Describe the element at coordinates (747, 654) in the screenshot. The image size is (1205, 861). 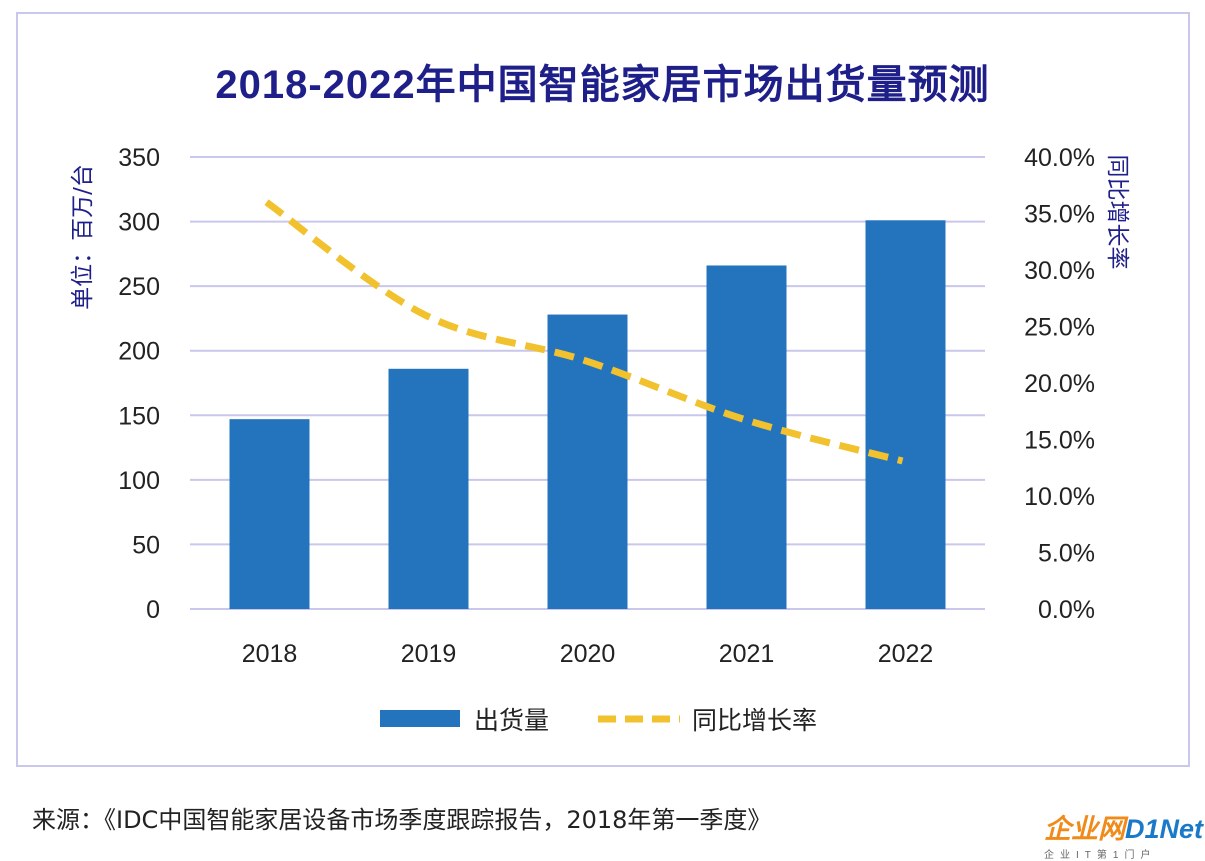
I see `x-tick-label: 2021` at that location.